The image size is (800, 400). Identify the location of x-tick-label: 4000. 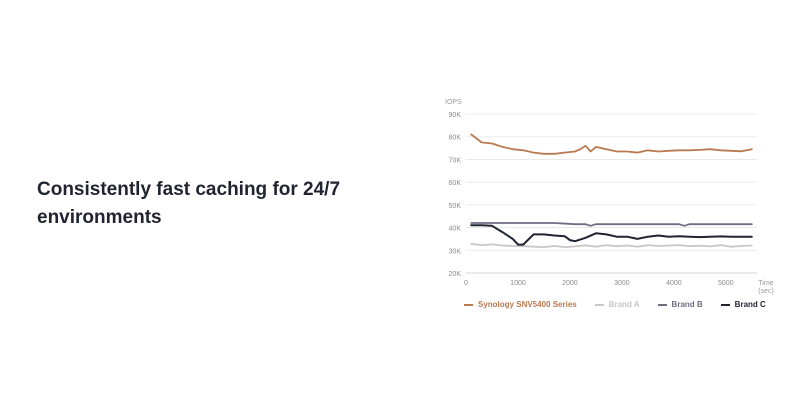
(674, 283).